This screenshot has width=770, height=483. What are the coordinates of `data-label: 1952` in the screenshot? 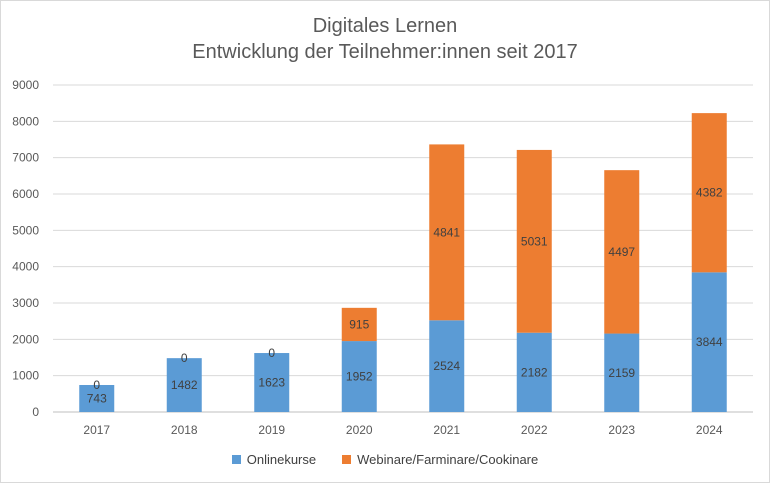 It's located at (359, 377).